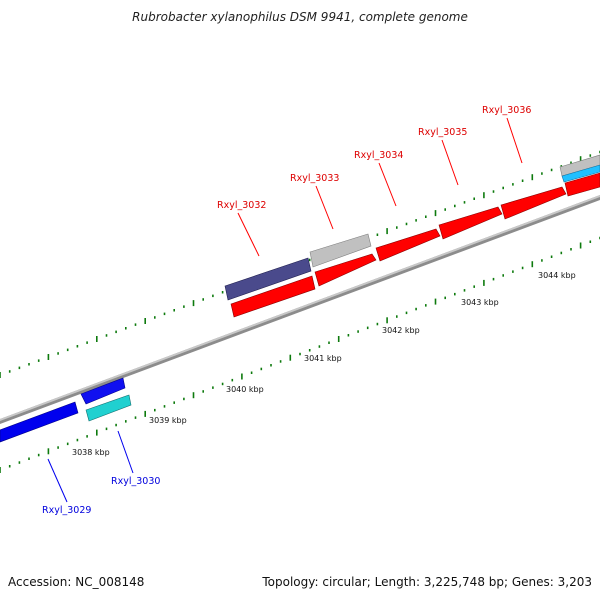 Image resolution: width=600 pixels, height=600 pixels. I want to click on accession-label: Accession: NC_008148, so click(76, 582).